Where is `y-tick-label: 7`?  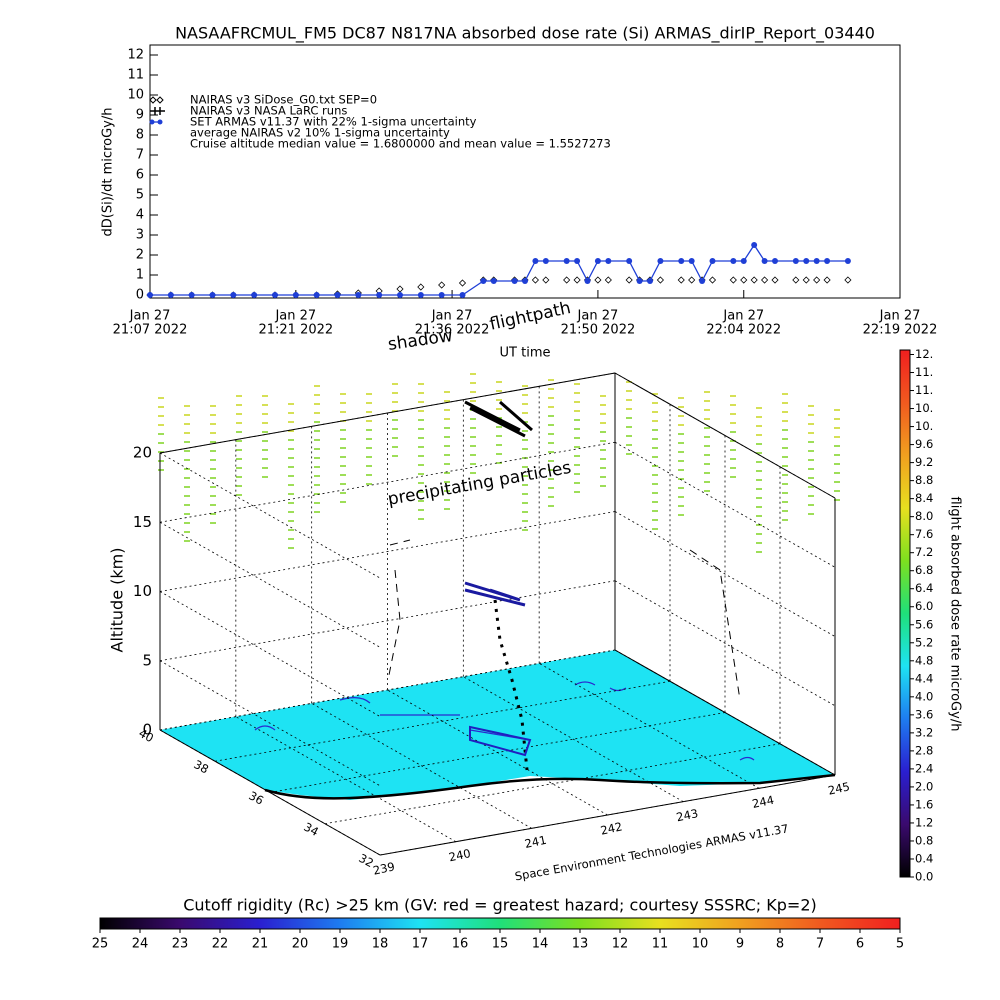 y-tick-label: 7 is located at coordinates (140, 155).